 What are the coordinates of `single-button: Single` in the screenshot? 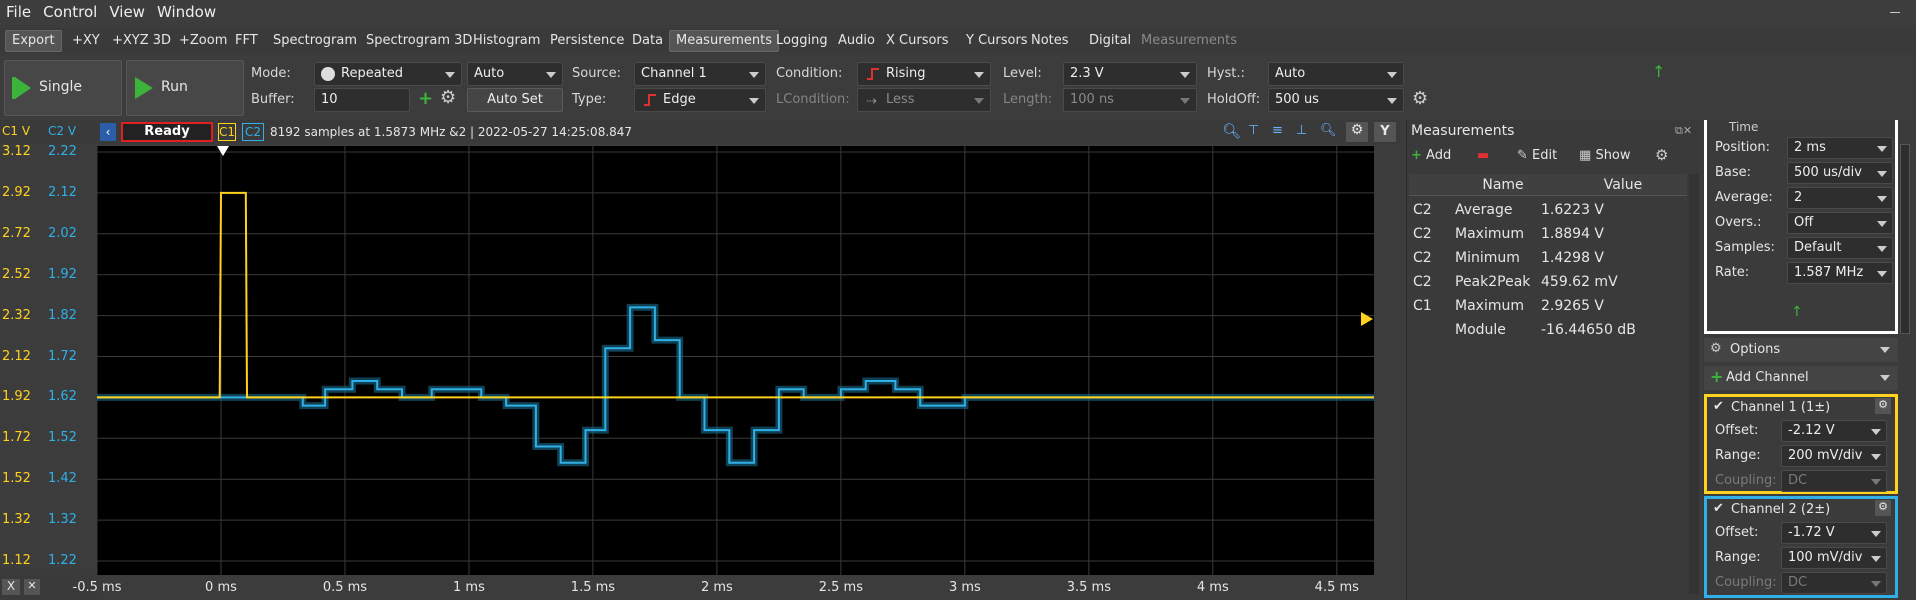 It's located at (63, 88).